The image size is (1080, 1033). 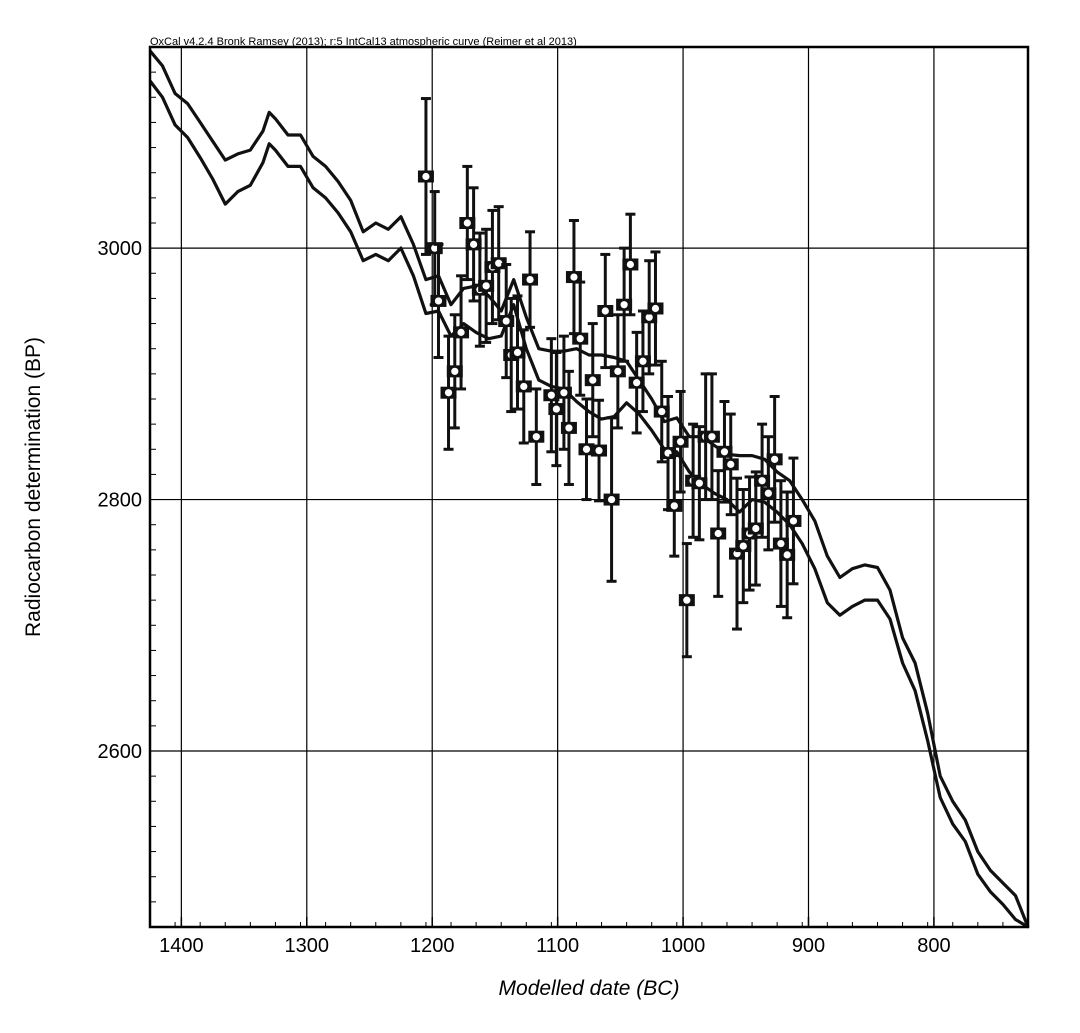 What do you see at coordinates (33, 487) in the screenshot?
I see `y-axis-title: Radiocarbon determination (BP)` at bounding box center [33, 487].